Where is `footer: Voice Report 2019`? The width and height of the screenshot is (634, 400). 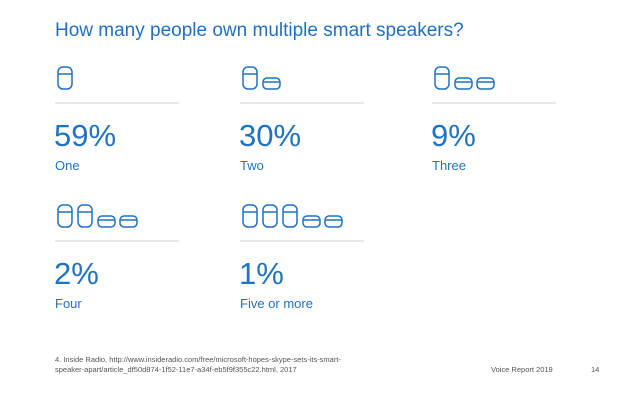
footer: Voice Report 2019 is located at coordinates (522, 369).